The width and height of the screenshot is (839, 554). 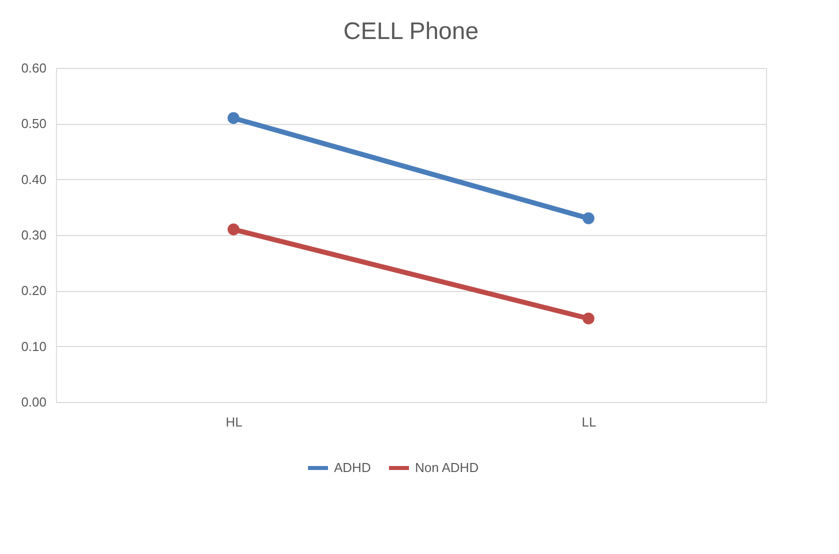 What do you see at coordinates (33, 124) in the screenshot?
I see `y-tick-label: 0.50` at bounding box center [33, 124].